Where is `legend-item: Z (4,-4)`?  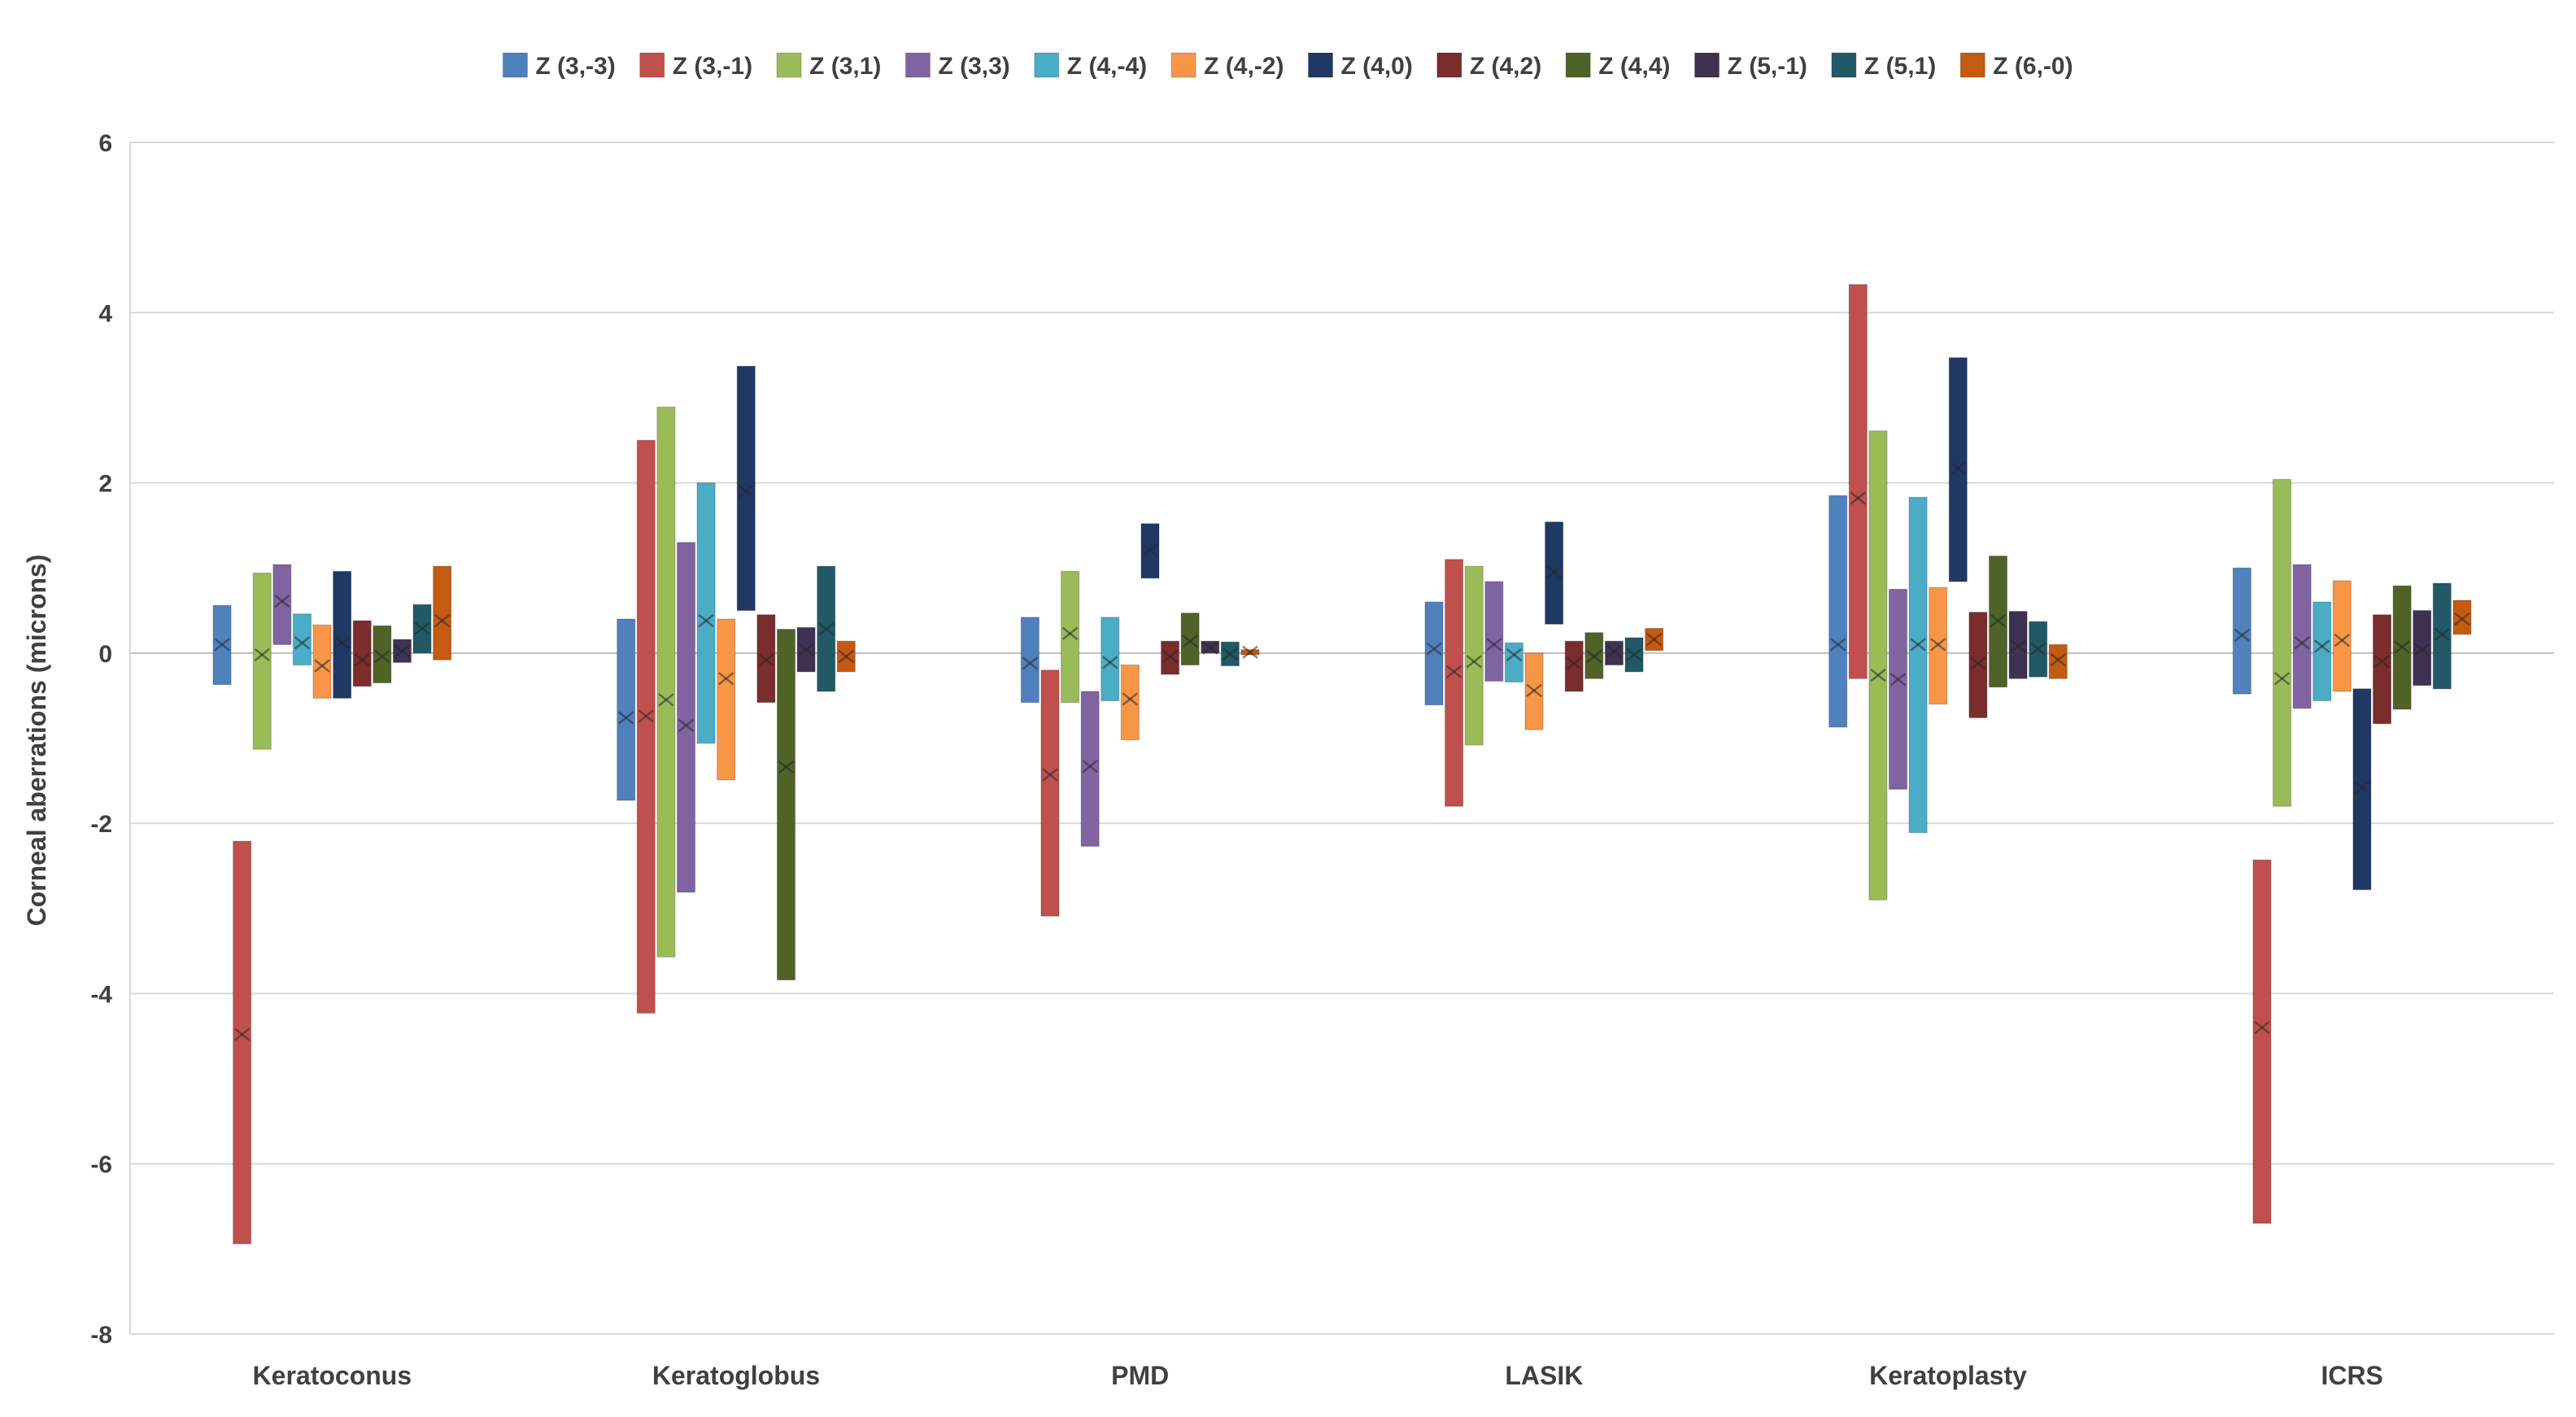 legend-item: Z (4,-4) is located at coordinates (1090, 66).